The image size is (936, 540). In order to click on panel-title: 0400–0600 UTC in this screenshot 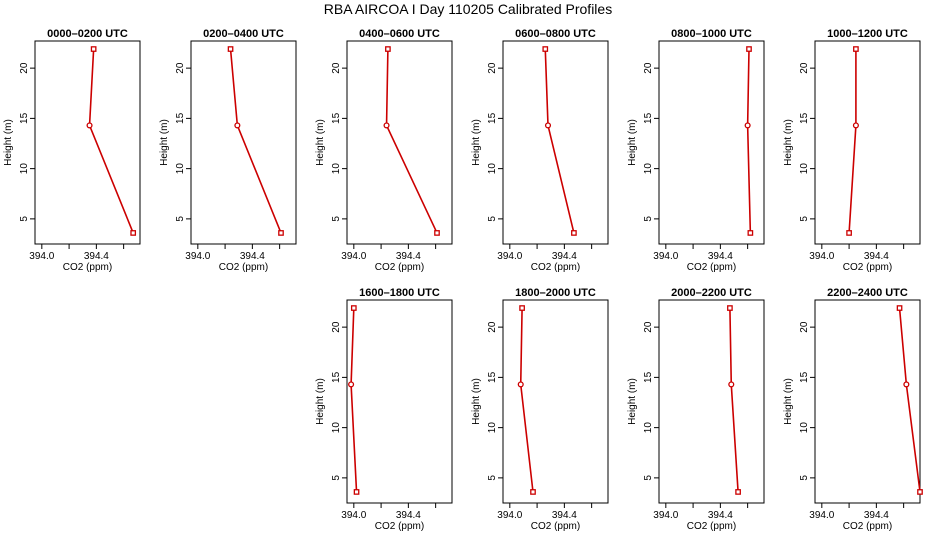, I will do `click(399, 34)`.